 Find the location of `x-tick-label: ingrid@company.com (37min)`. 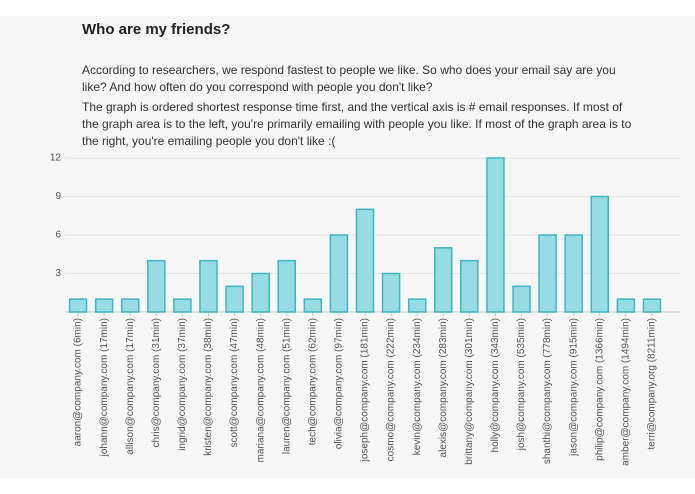

x-tick-label: ingrid@company.com (37min) is located at coordinates (182, 384).